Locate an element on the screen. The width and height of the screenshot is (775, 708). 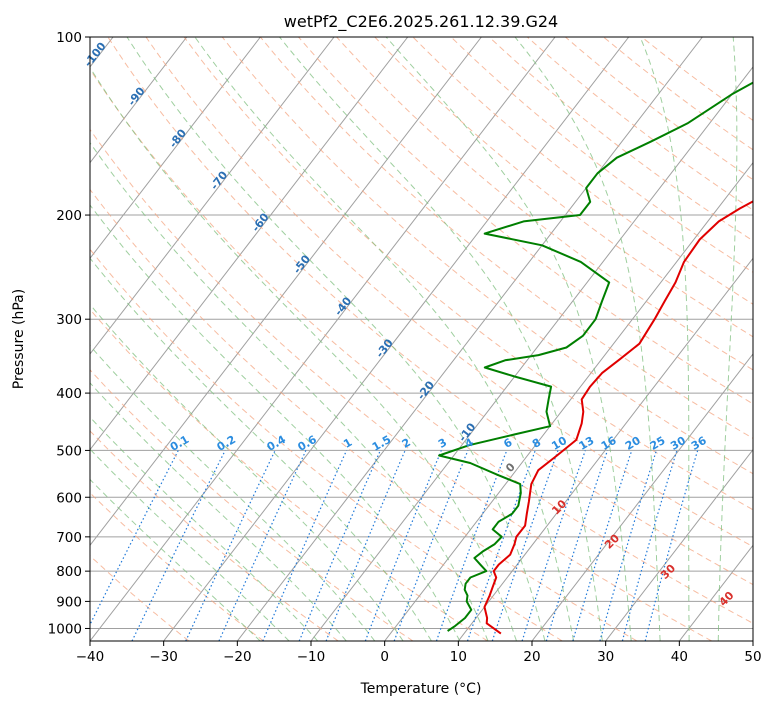
x-tick-label: 50 is located at coordinates (752, 657).